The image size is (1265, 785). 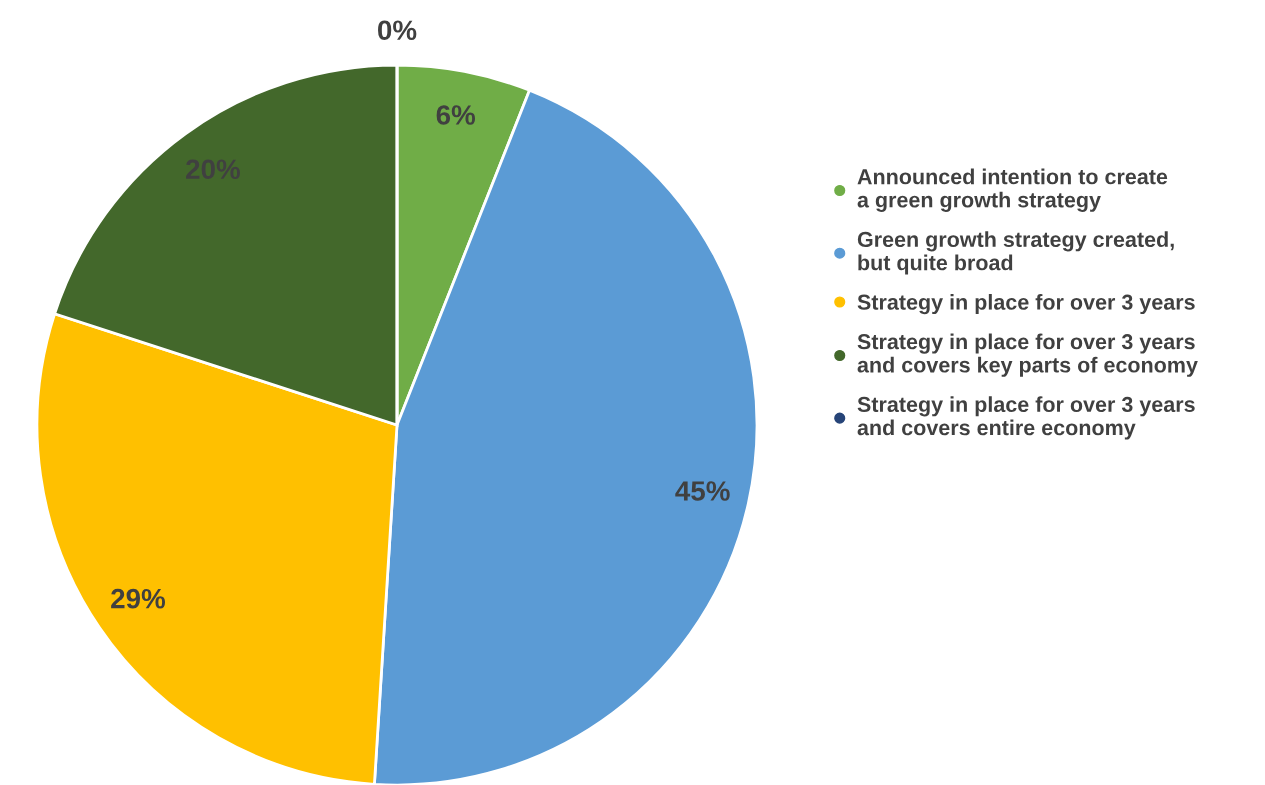 What do you see at coordinates (138, 598) in the screenshot?
I see `data-label: 29%` at bounding box center [138, 598].